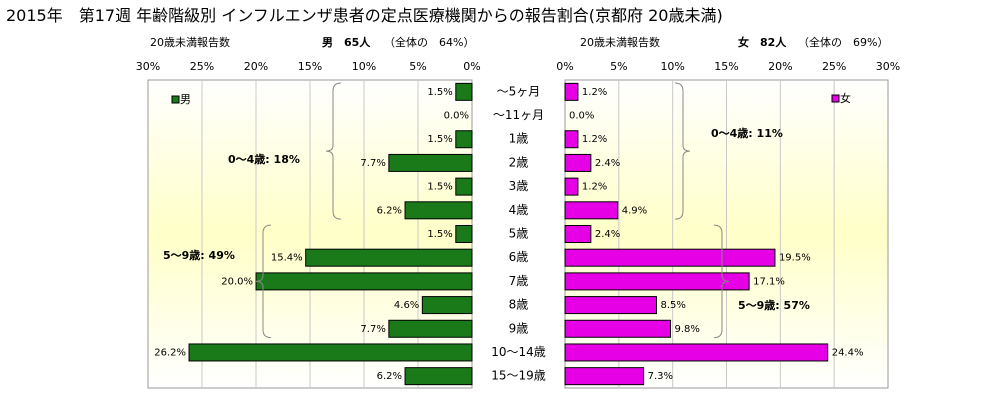 This screenshot has height=400, width=1006. I want to click on male-axis-tick-label: 30%, so click(148, 66).